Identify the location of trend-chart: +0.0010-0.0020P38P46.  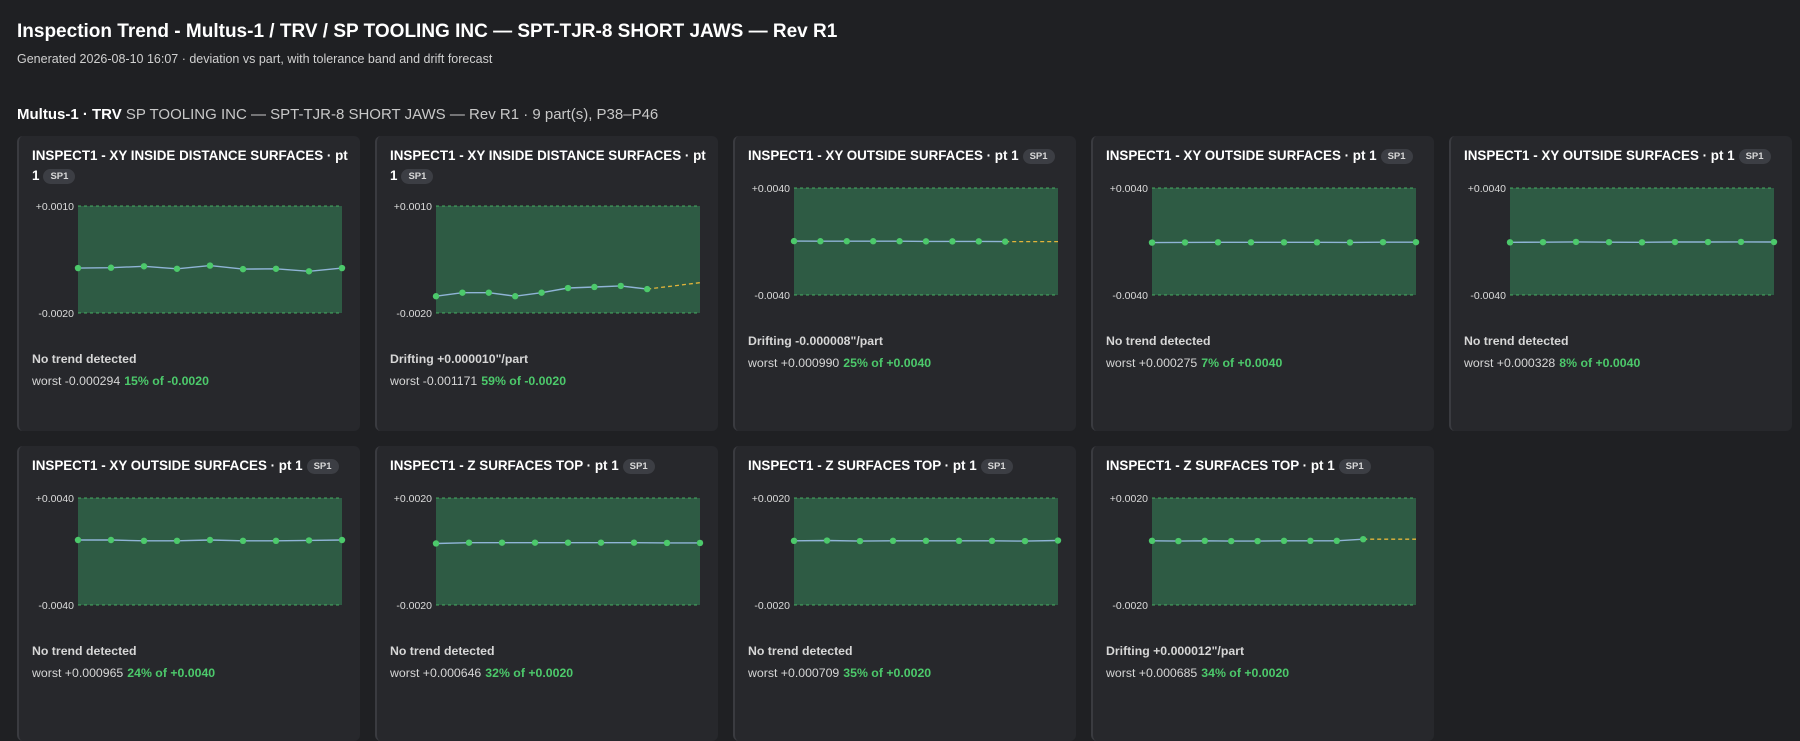
(190, 261).